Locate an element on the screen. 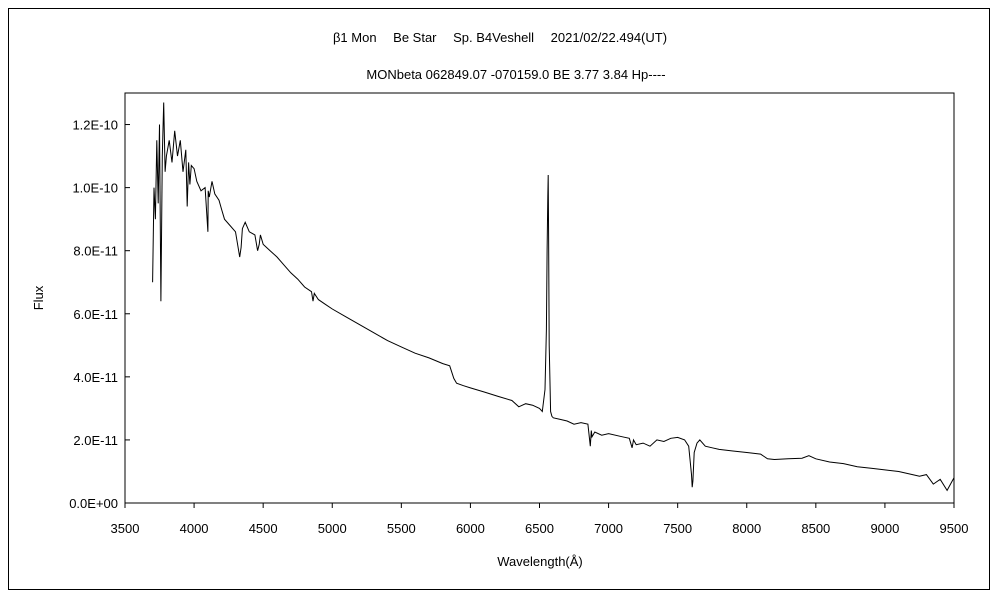 The height and width of the screenshot is (600, 1000). x-tick-label: 5000 is located at coordinates (332, 528).